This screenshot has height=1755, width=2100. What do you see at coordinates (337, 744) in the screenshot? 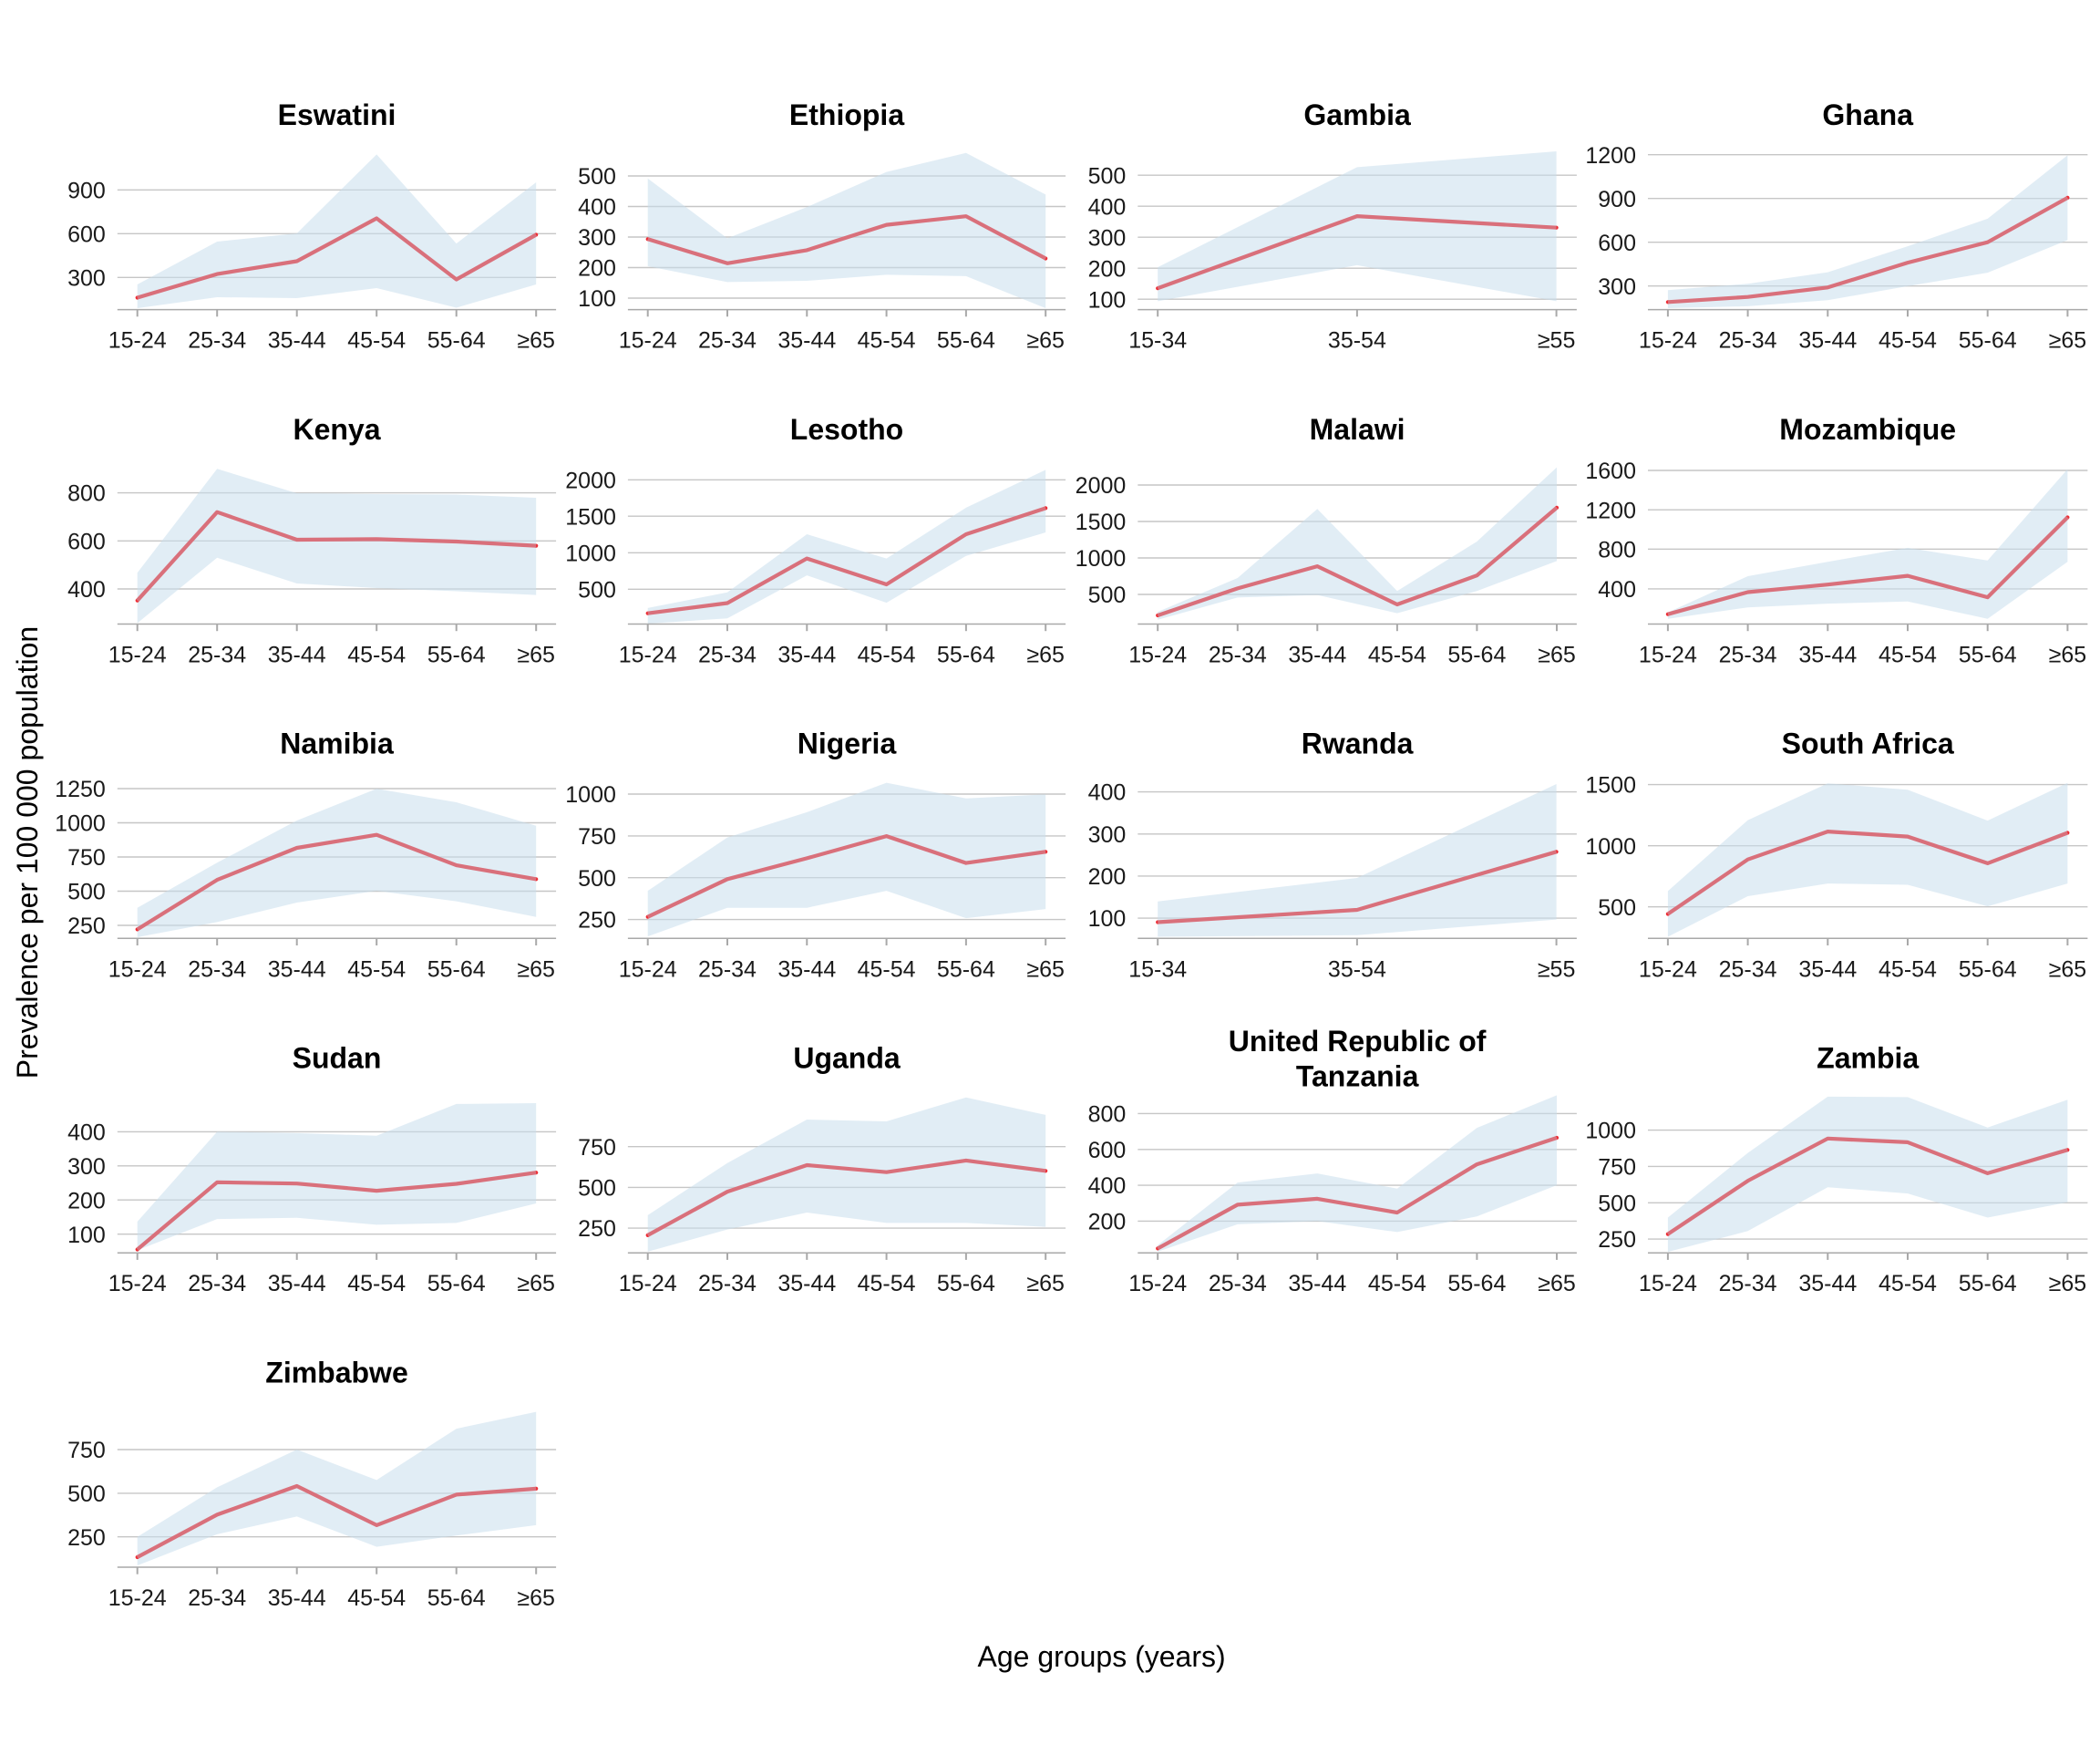
I see `svg-text: Namibia` at bounding box center [337, 744].